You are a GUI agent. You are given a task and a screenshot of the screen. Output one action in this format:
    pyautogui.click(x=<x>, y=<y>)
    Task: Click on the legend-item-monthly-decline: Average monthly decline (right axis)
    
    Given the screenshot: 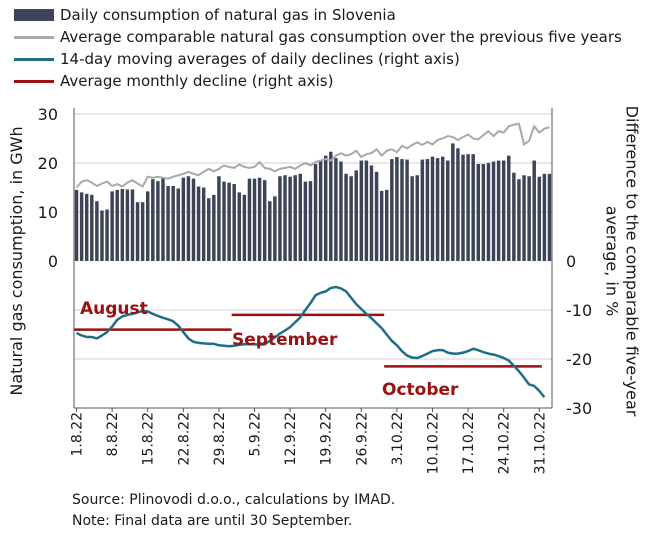 What is the action you would take?
    pyautogui.click(x=318, y=81)
    